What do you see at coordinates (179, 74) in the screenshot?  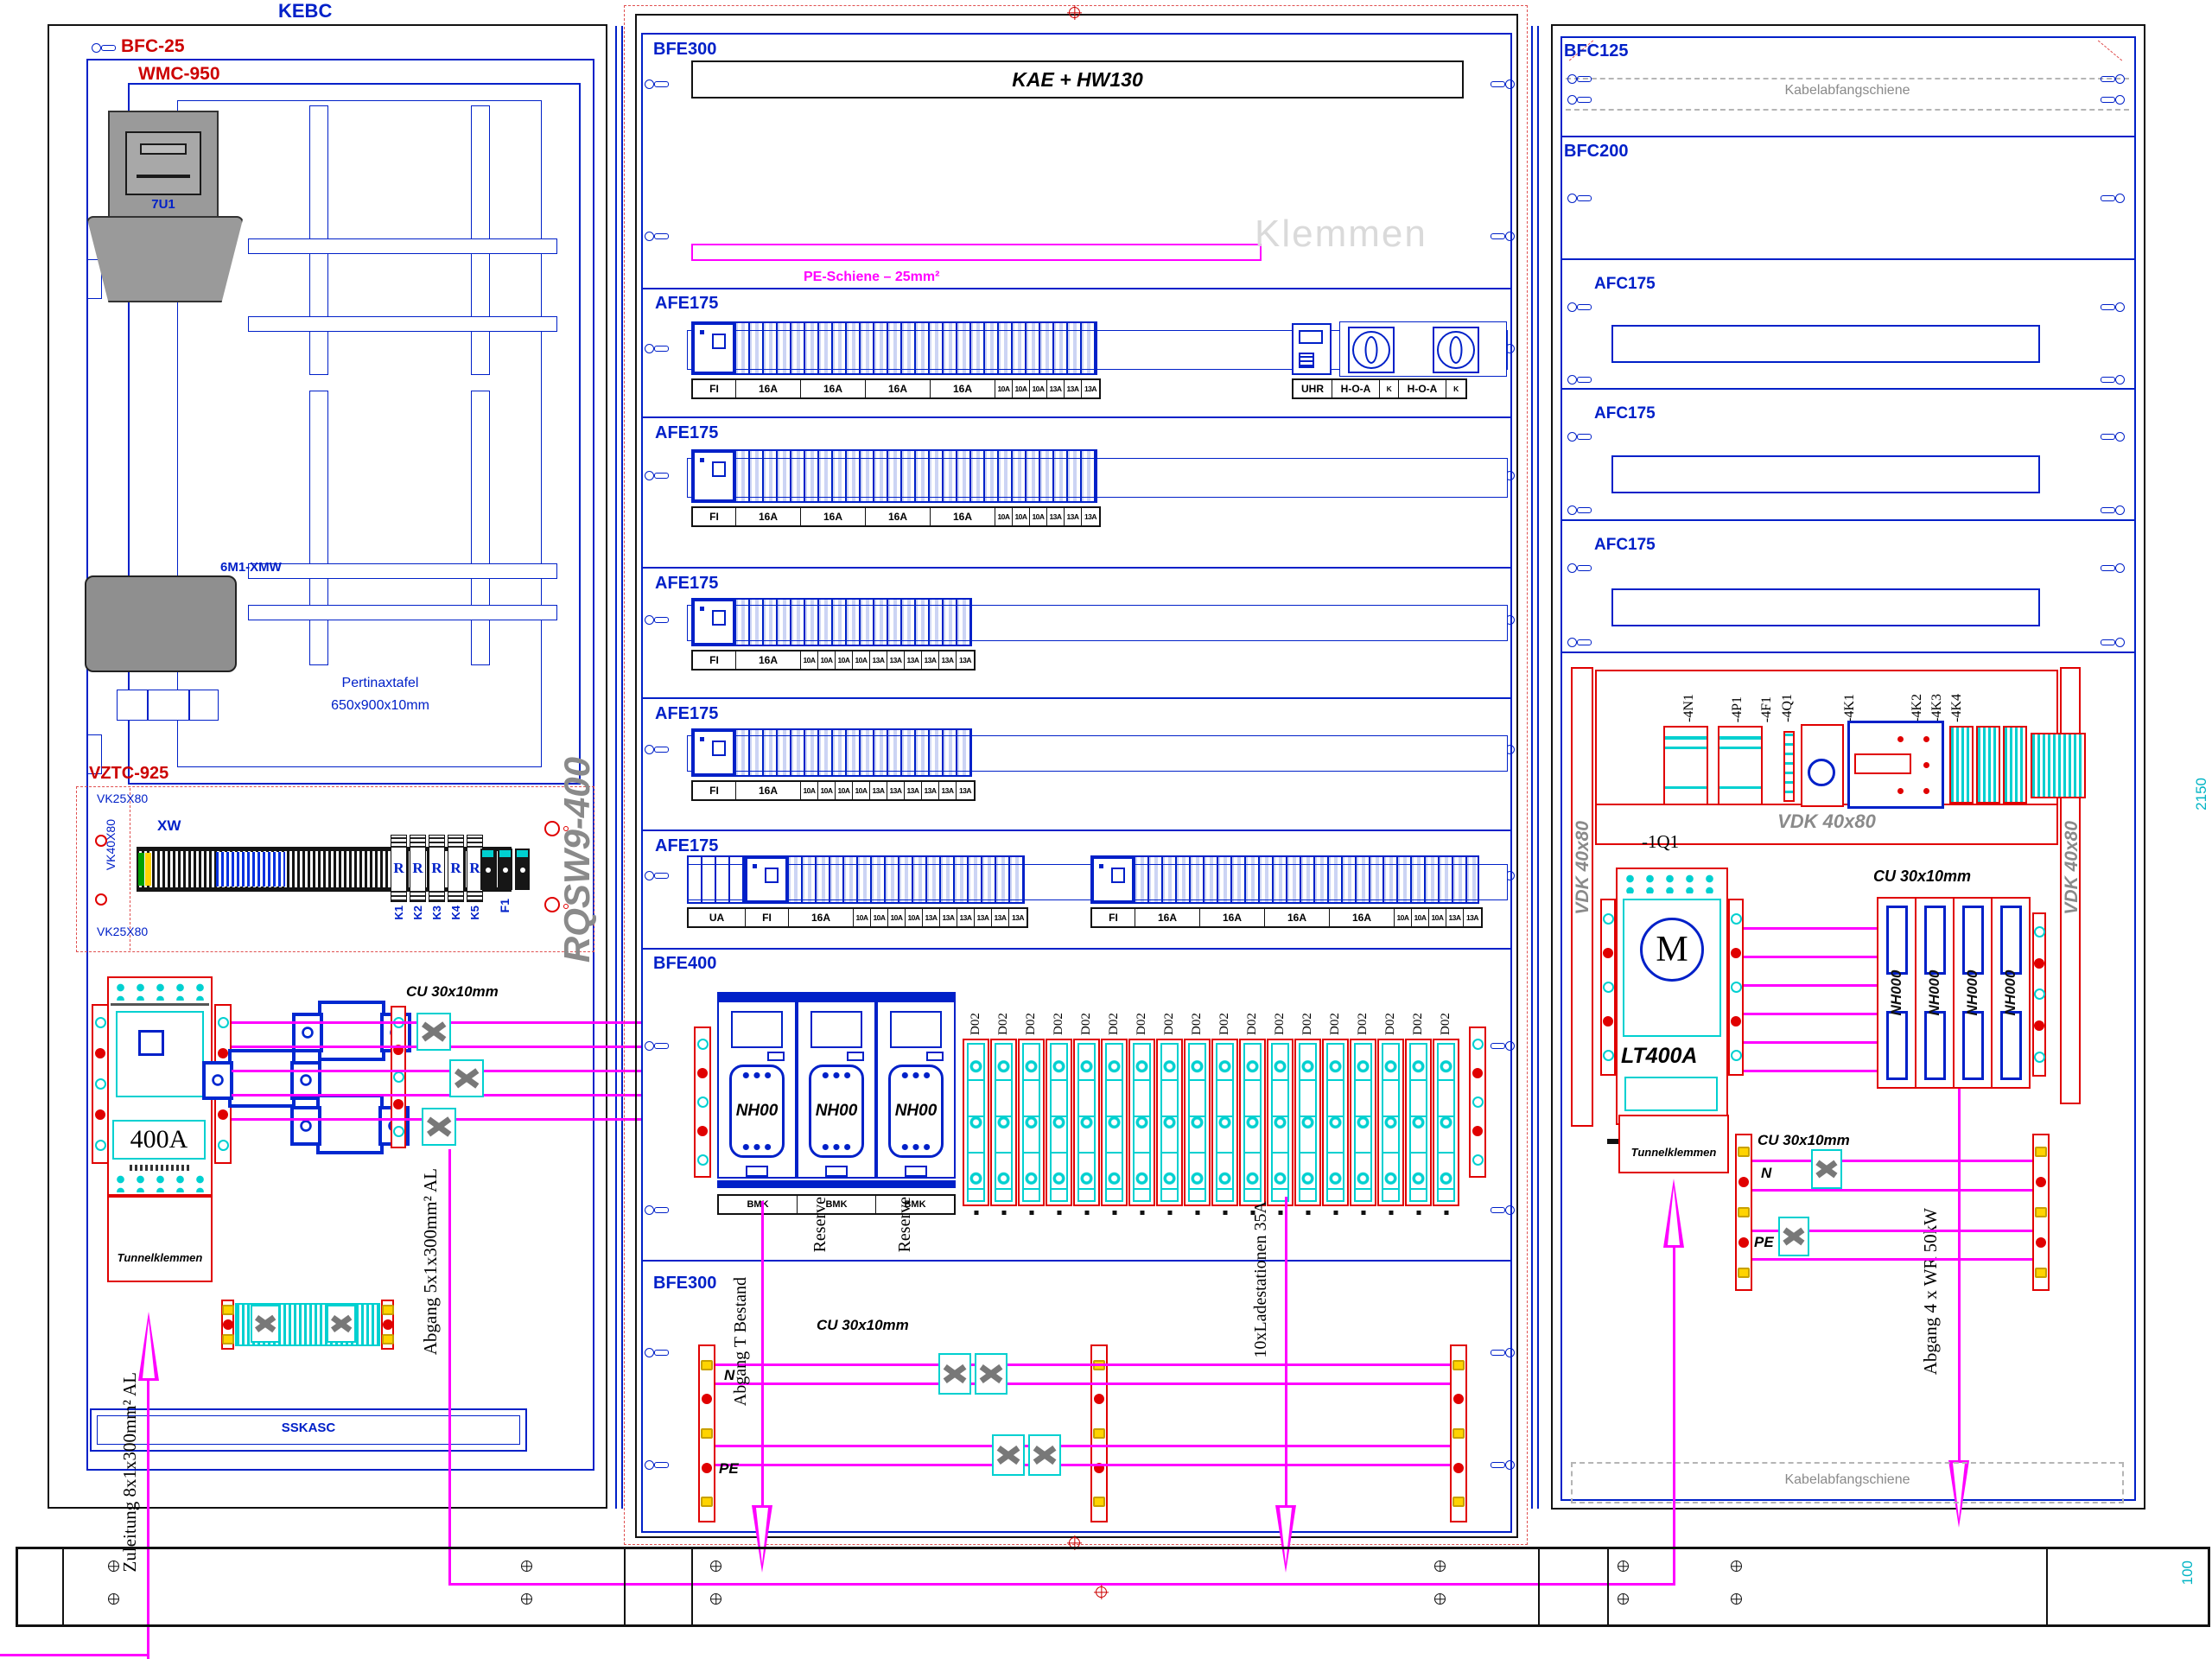 I see `frame-label-wmc950: WMC-950` at bounding box center [179, 74].